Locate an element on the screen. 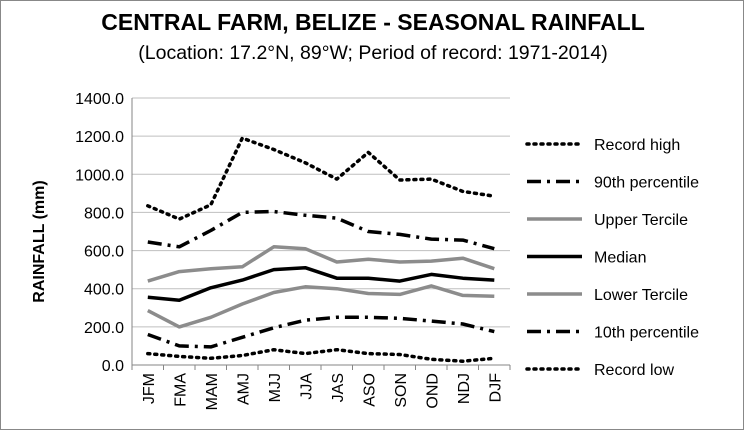 This screenshot has height=430, width=744. chart-title: CENTRAL FARM, BELIZE - SEASONAL RAINFALL is located at coordinates (373, 22).